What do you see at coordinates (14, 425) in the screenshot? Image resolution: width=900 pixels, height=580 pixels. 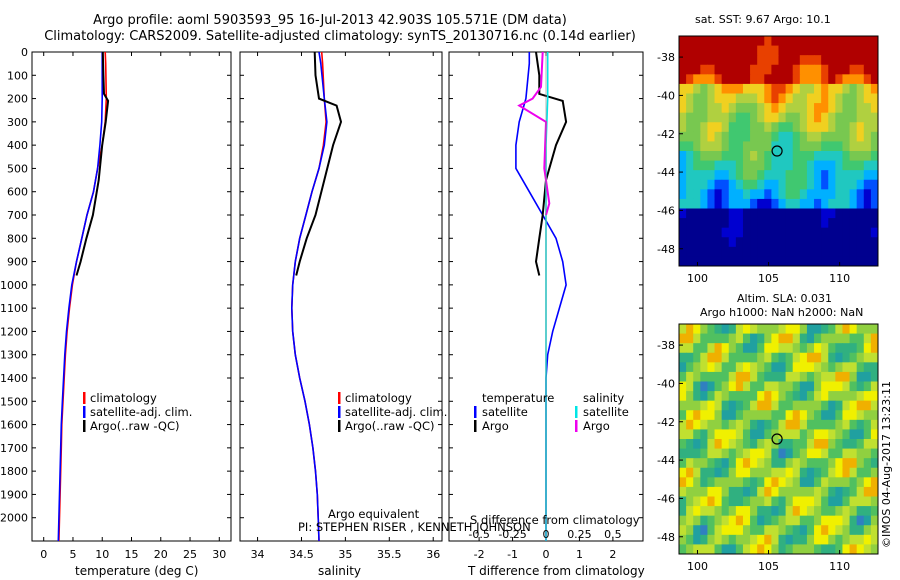 I see `ytick-label: 1600` at bounding box center [14, 425].